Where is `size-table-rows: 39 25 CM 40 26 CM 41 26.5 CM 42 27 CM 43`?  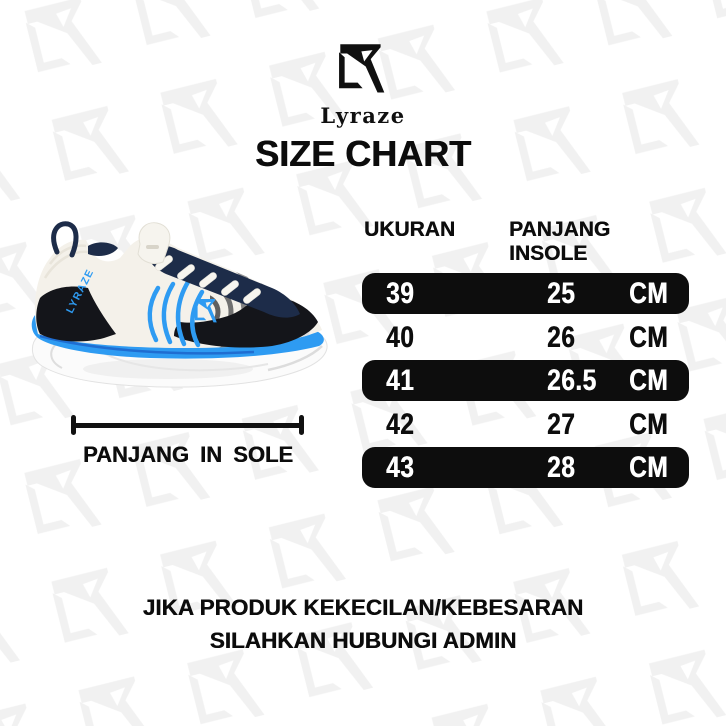 size-table-rows: 39 25 CM 40 26 CM 41 26.5 CM 42 27 CM 43 is located at coordinates (525, 382).